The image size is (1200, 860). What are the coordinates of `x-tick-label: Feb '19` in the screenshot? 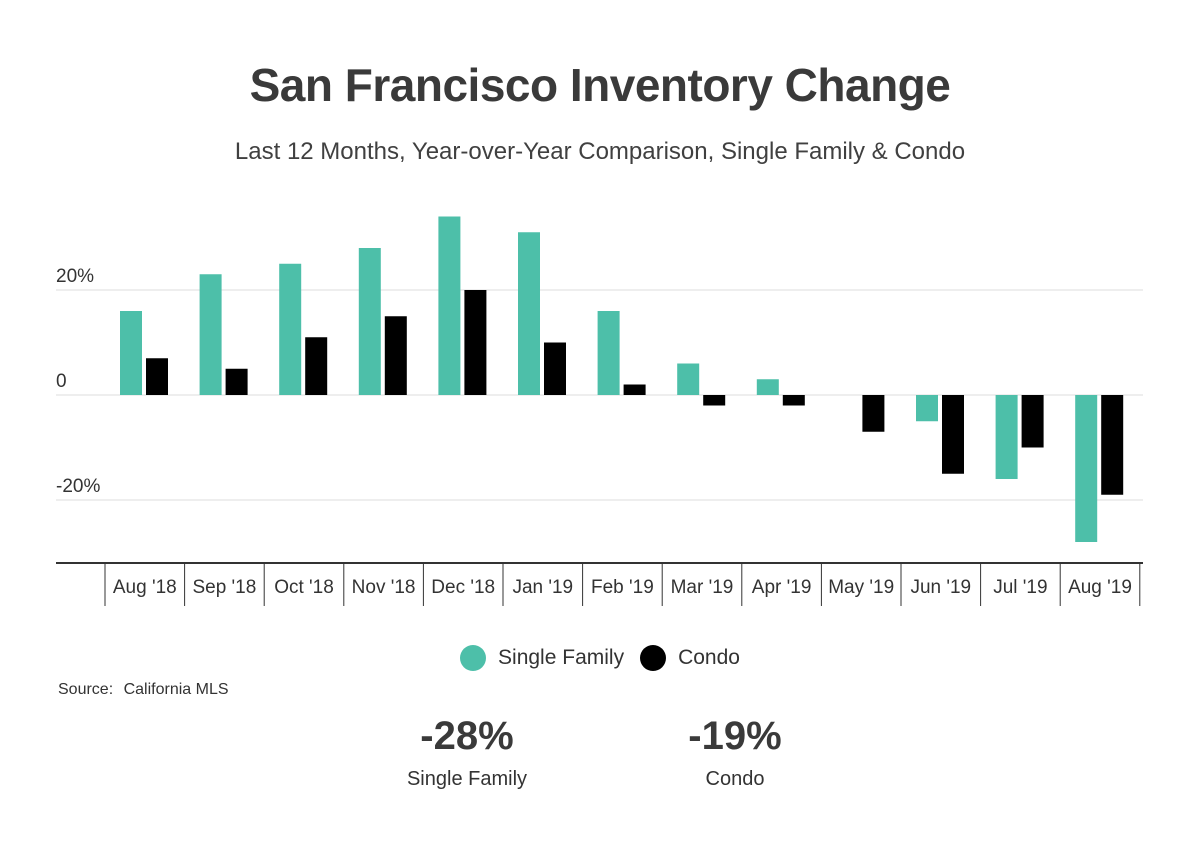 It's located at (622, 587).